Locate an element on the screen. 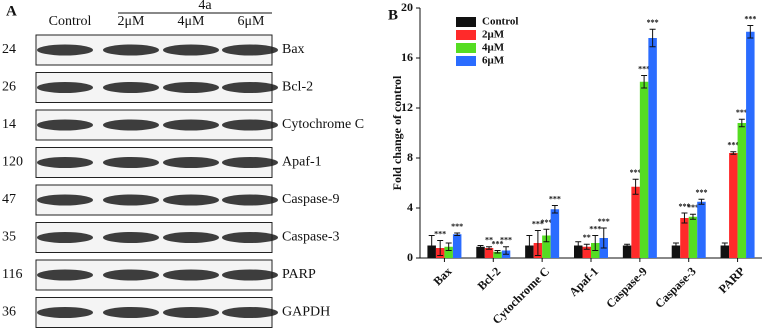  molecular-weight: 36 is located at coordinates (9, 312).